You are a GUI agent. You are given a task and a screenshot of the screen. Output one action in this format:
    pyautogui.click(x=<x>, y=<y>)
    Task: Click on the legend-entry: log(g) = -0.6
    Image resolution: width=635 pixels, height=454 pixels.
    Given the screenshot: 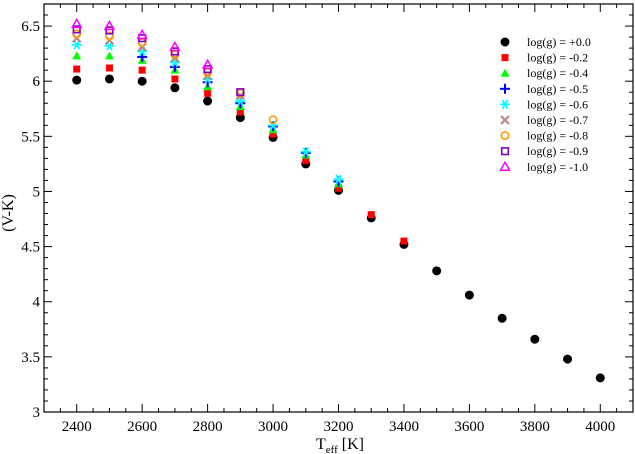 What is the action you would take?
    pyautogui.click(x=544, y=104)
    